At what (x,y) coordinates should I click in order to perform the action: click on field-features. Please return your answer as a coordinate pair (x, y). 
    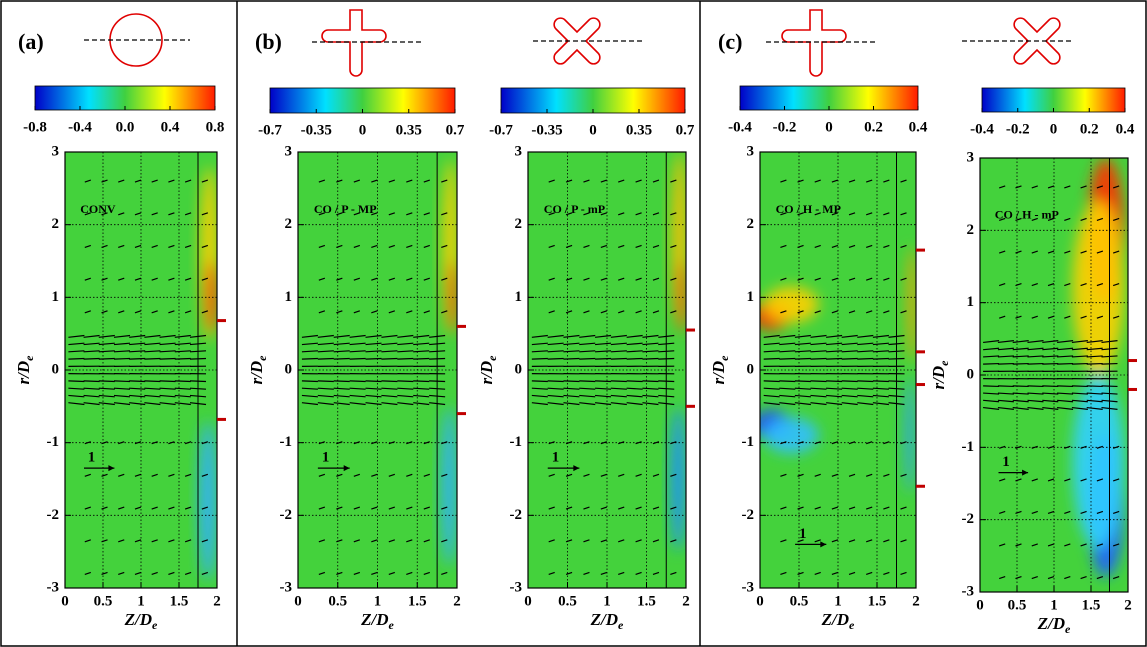
    Looking at the image, I should click on (449, 363).